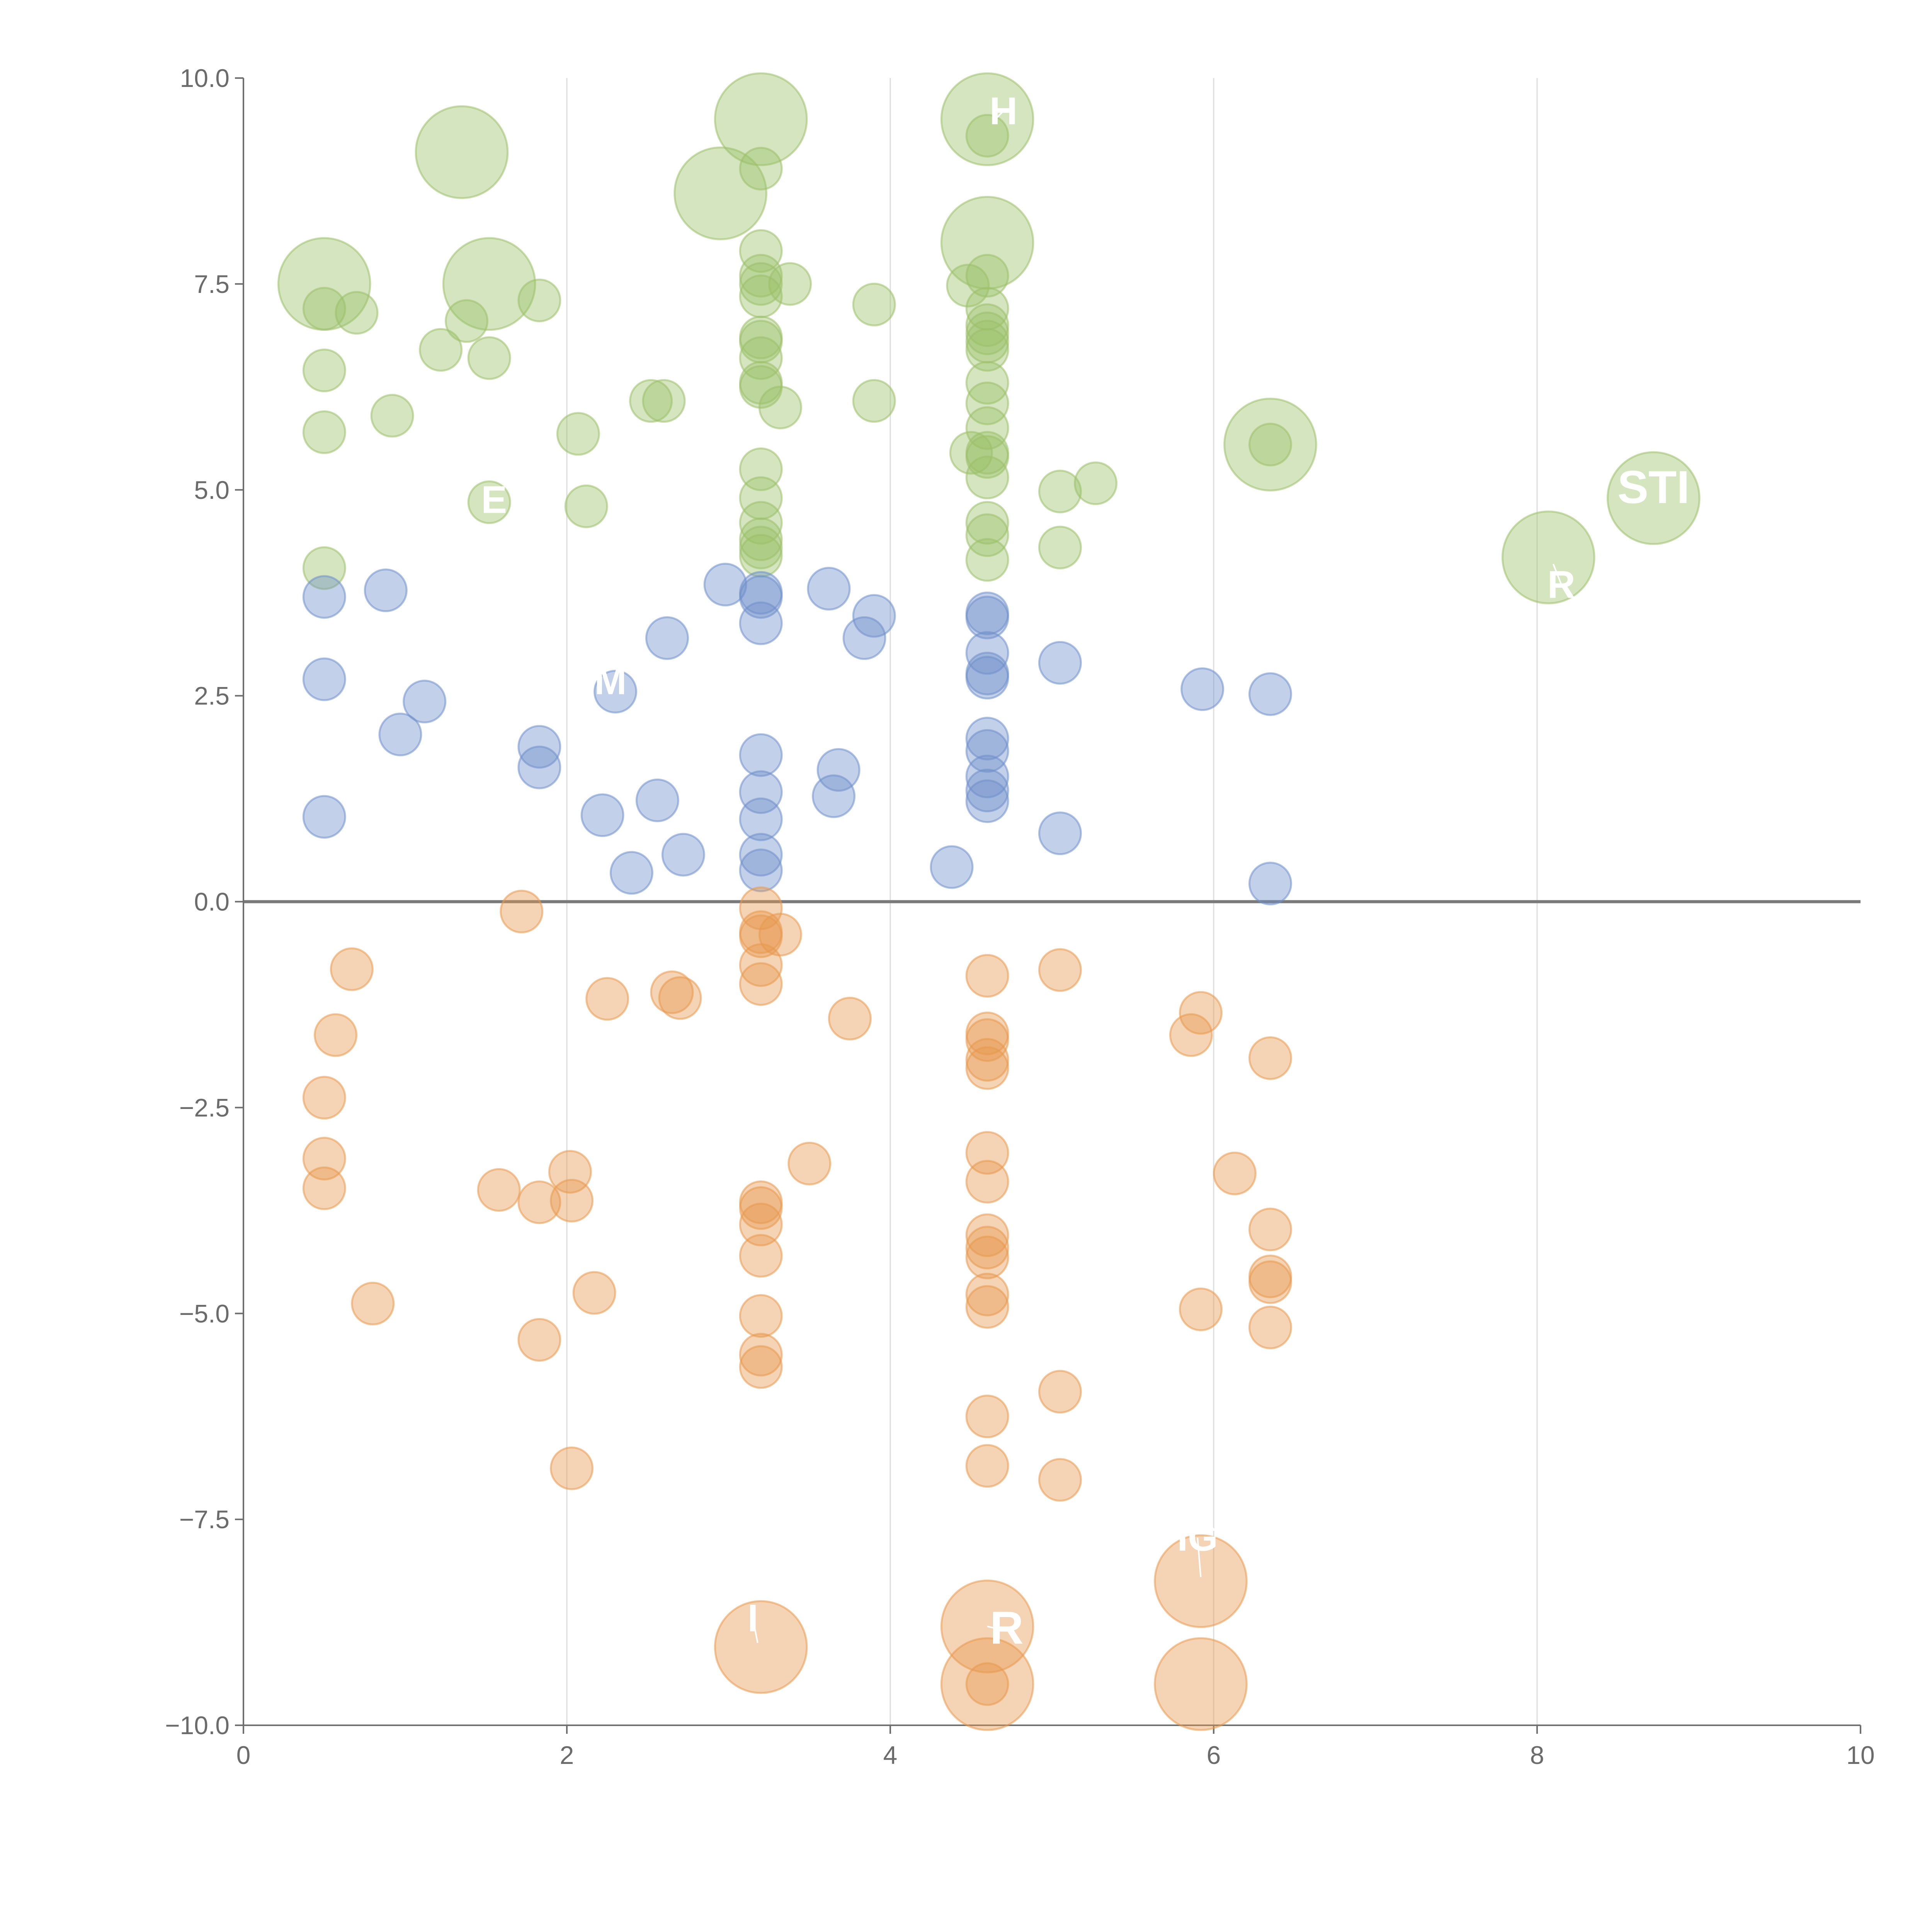 The width and height of the screenshot is (1932, 1932). What do you see at coordinates (567, 1755) in the screenshot?
I see `x-tick-label: 2` at bounding box center [567, 1755].